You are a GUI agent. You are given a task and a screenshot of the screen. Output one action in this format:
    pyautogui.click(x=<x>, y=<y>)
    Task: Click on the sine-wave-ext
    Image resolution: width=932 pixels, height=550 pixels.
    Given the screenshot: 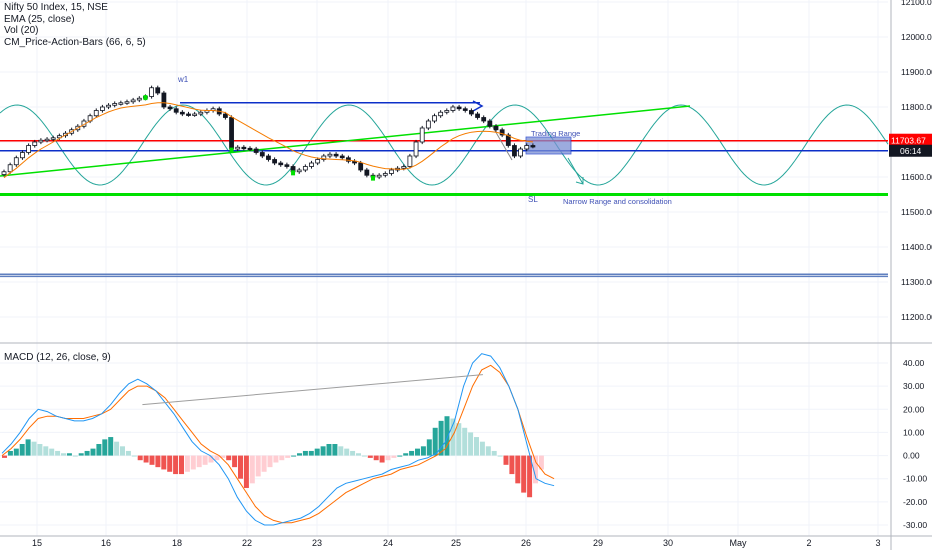 What is the action you would take?
    pyautogui.click(x=789, y=145)
    